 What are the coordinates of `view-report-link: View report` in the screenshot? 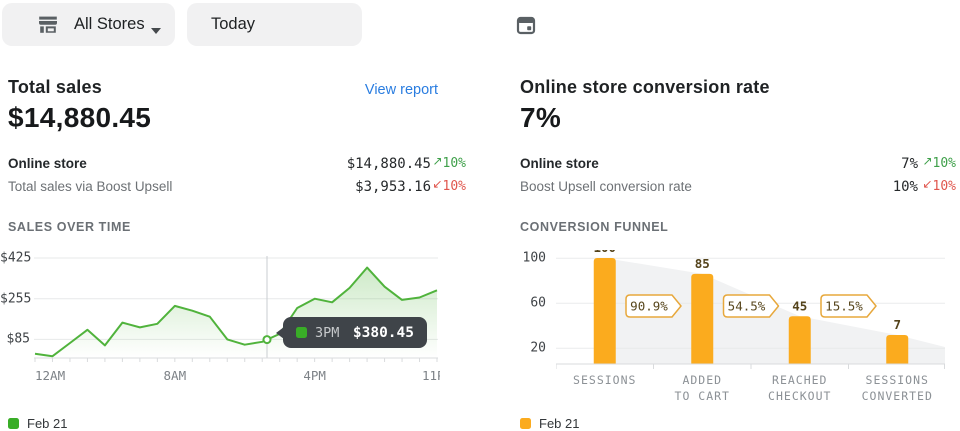 It's located at (401, 90).